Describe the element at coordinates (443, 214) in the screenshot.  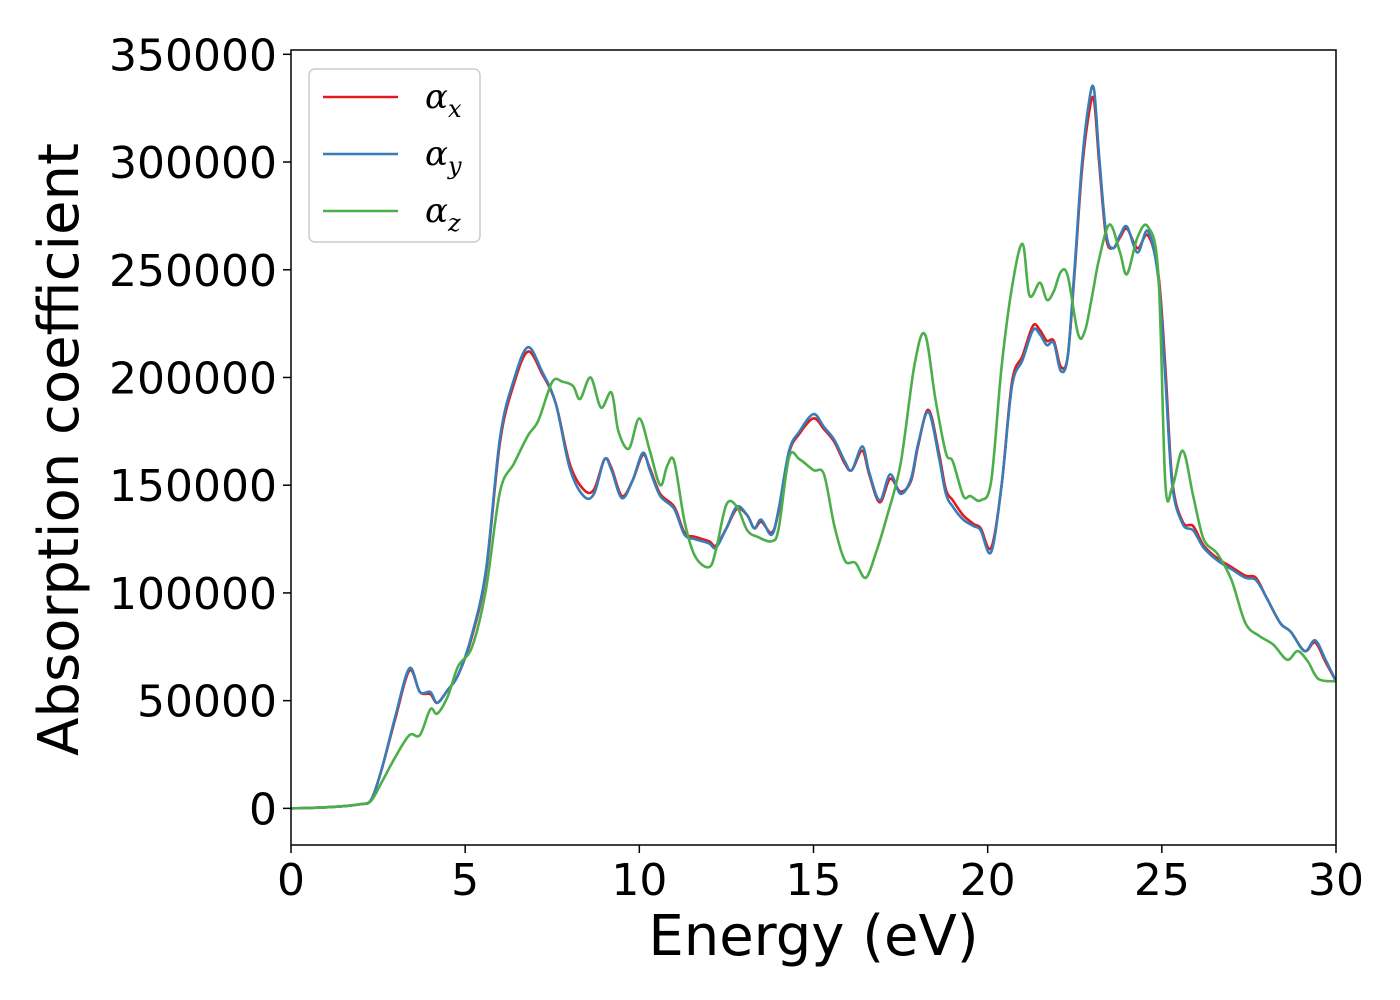
I see `legend-label-z: αz` at that location.